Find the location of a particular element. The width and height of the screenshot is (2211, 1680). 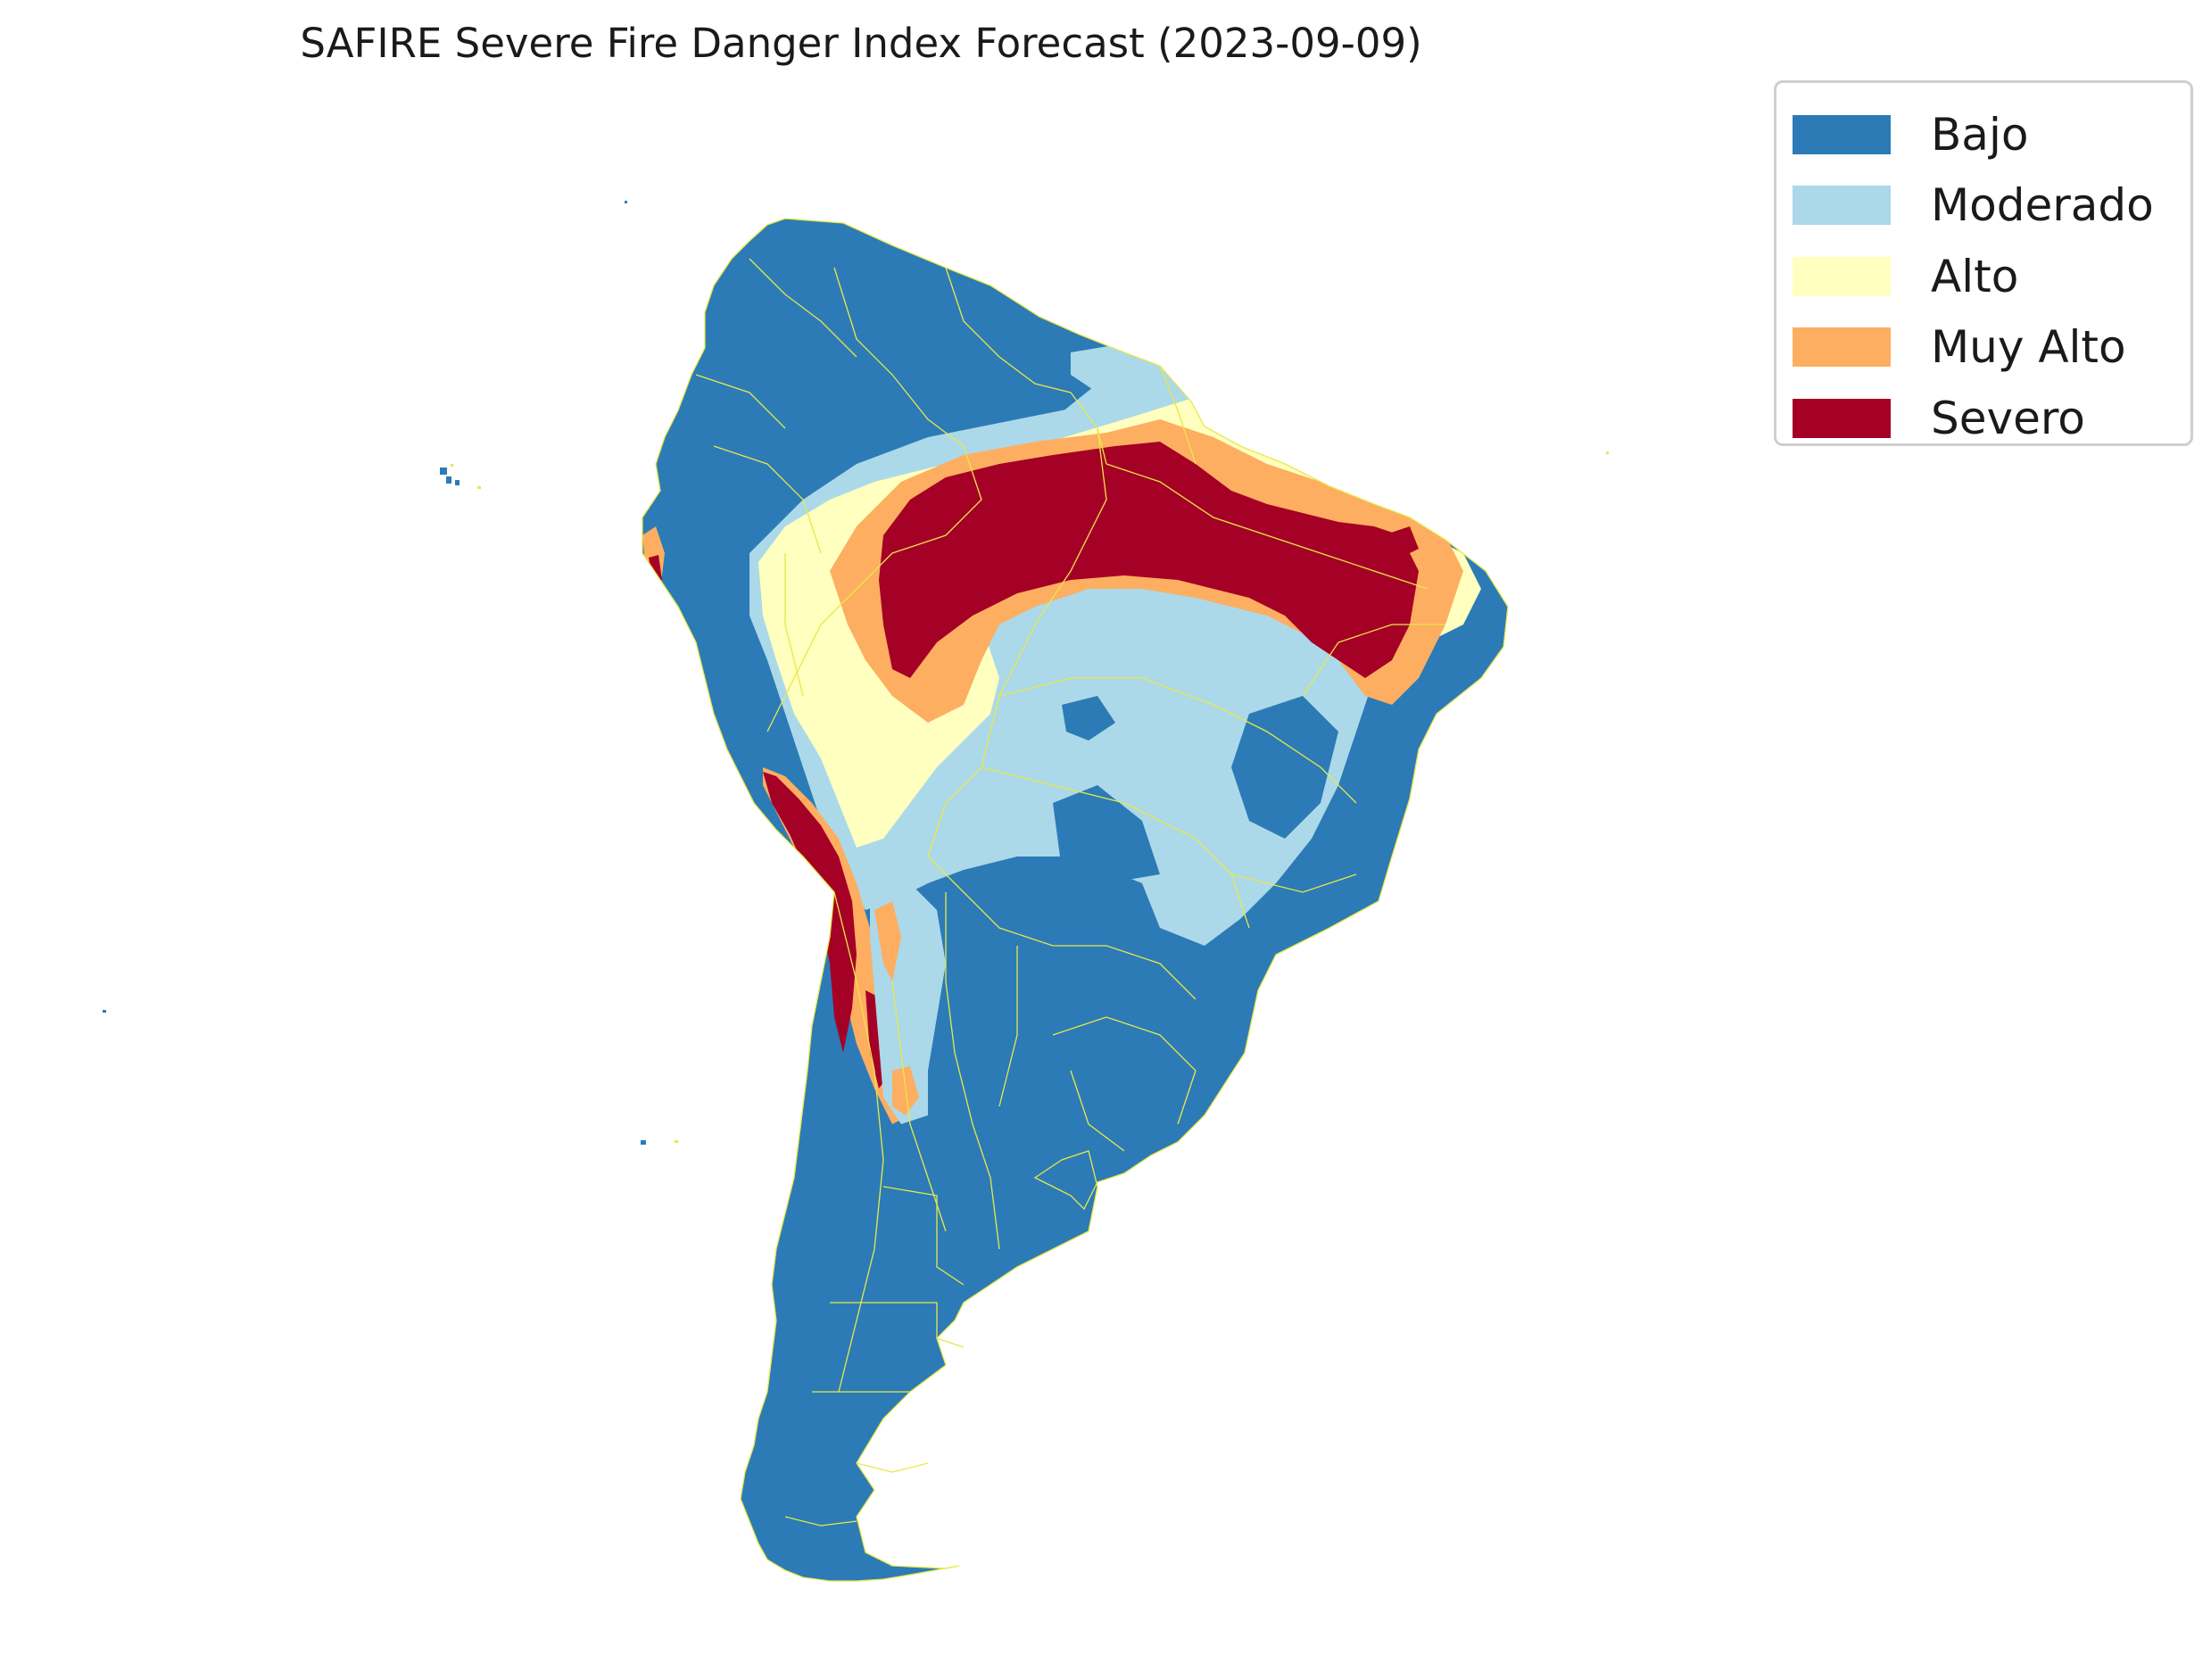

legend-item-moderado: Moderado is located at coordinates (1991, 206).